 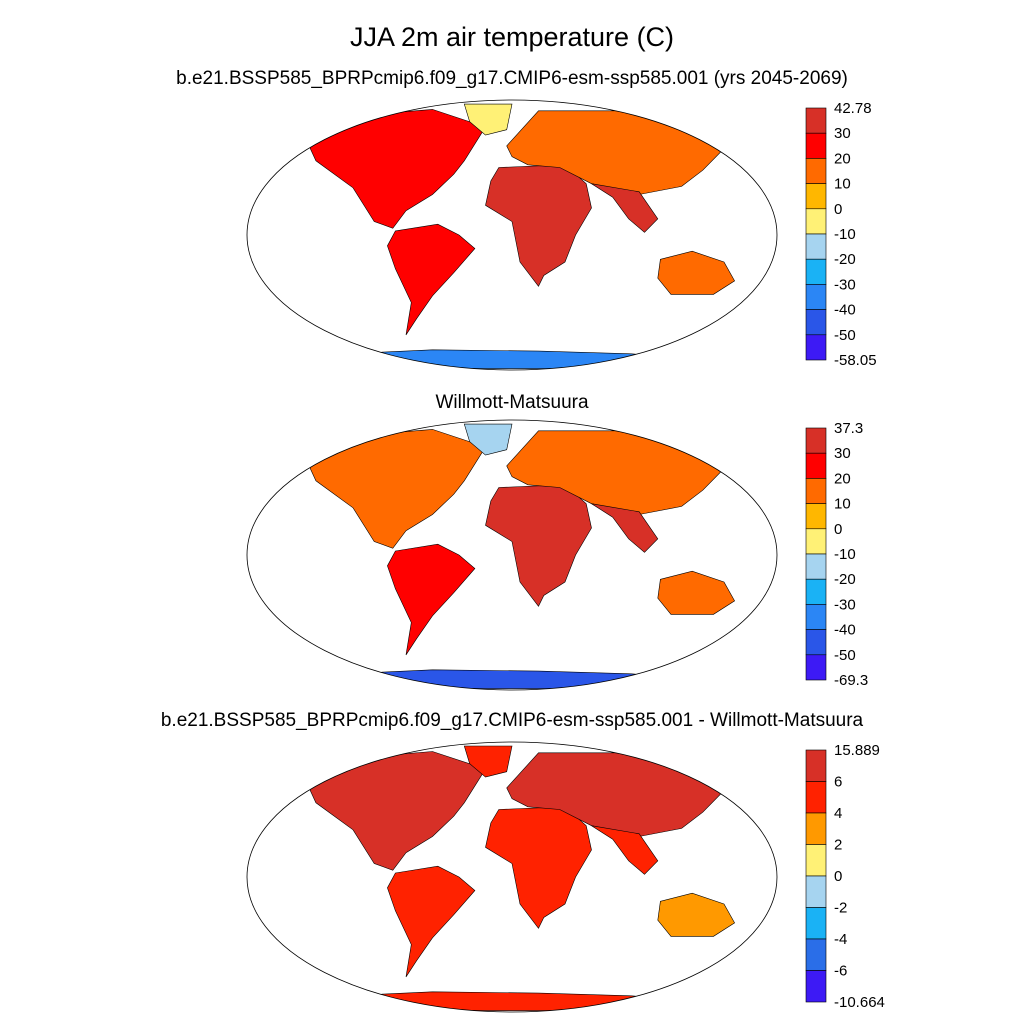 I want to click on colorbar-label: -6, so click(x=840, y=971).